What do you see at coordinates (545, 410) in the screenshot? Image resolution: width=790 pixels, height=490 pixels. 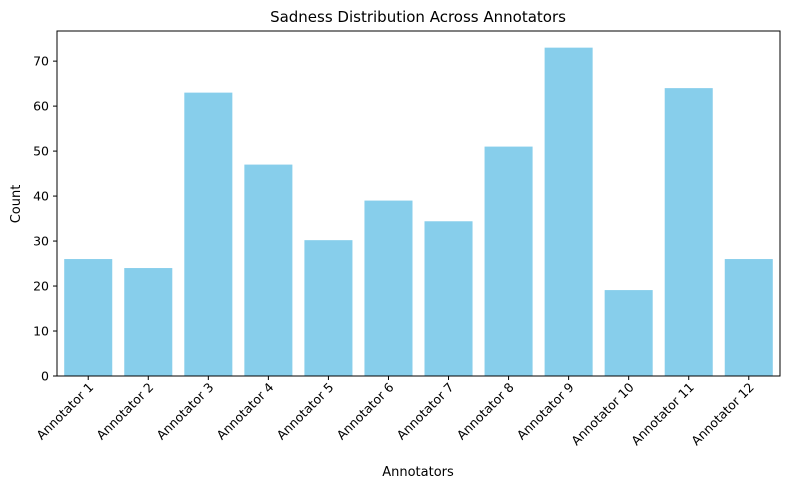 I see `x-tick-label: Annotator 9` at bounding box center [545, 410].